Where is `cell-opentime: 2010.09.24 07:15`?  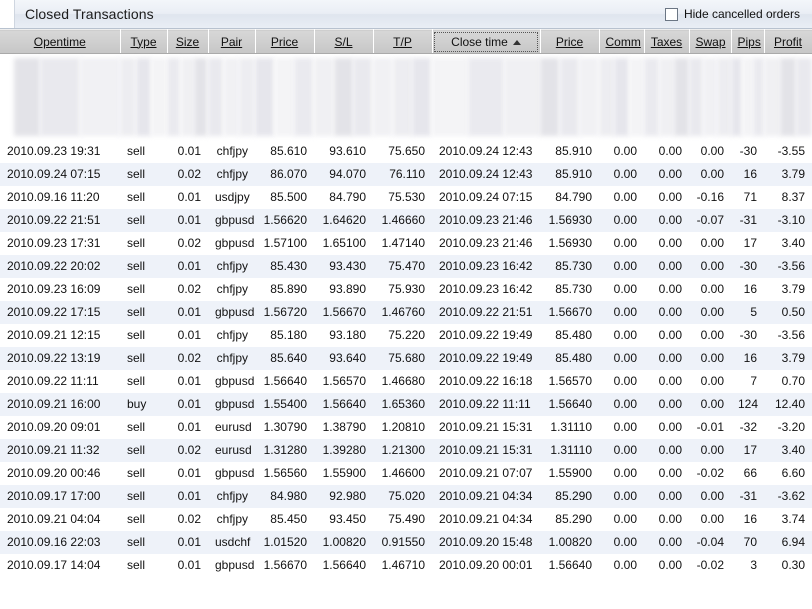 cell-opentime: 2010.09.24 07:15 is located at coordinates (54, 174).